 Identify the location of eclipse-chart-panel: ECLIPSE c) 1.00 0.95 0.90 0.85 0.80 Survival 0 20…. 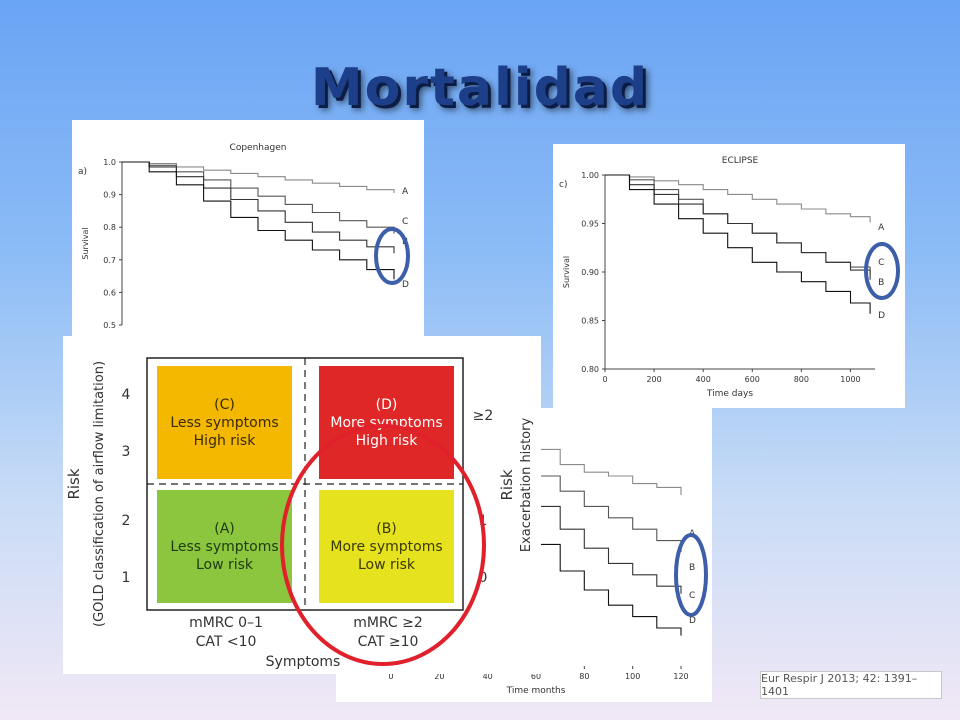
(729, 276).